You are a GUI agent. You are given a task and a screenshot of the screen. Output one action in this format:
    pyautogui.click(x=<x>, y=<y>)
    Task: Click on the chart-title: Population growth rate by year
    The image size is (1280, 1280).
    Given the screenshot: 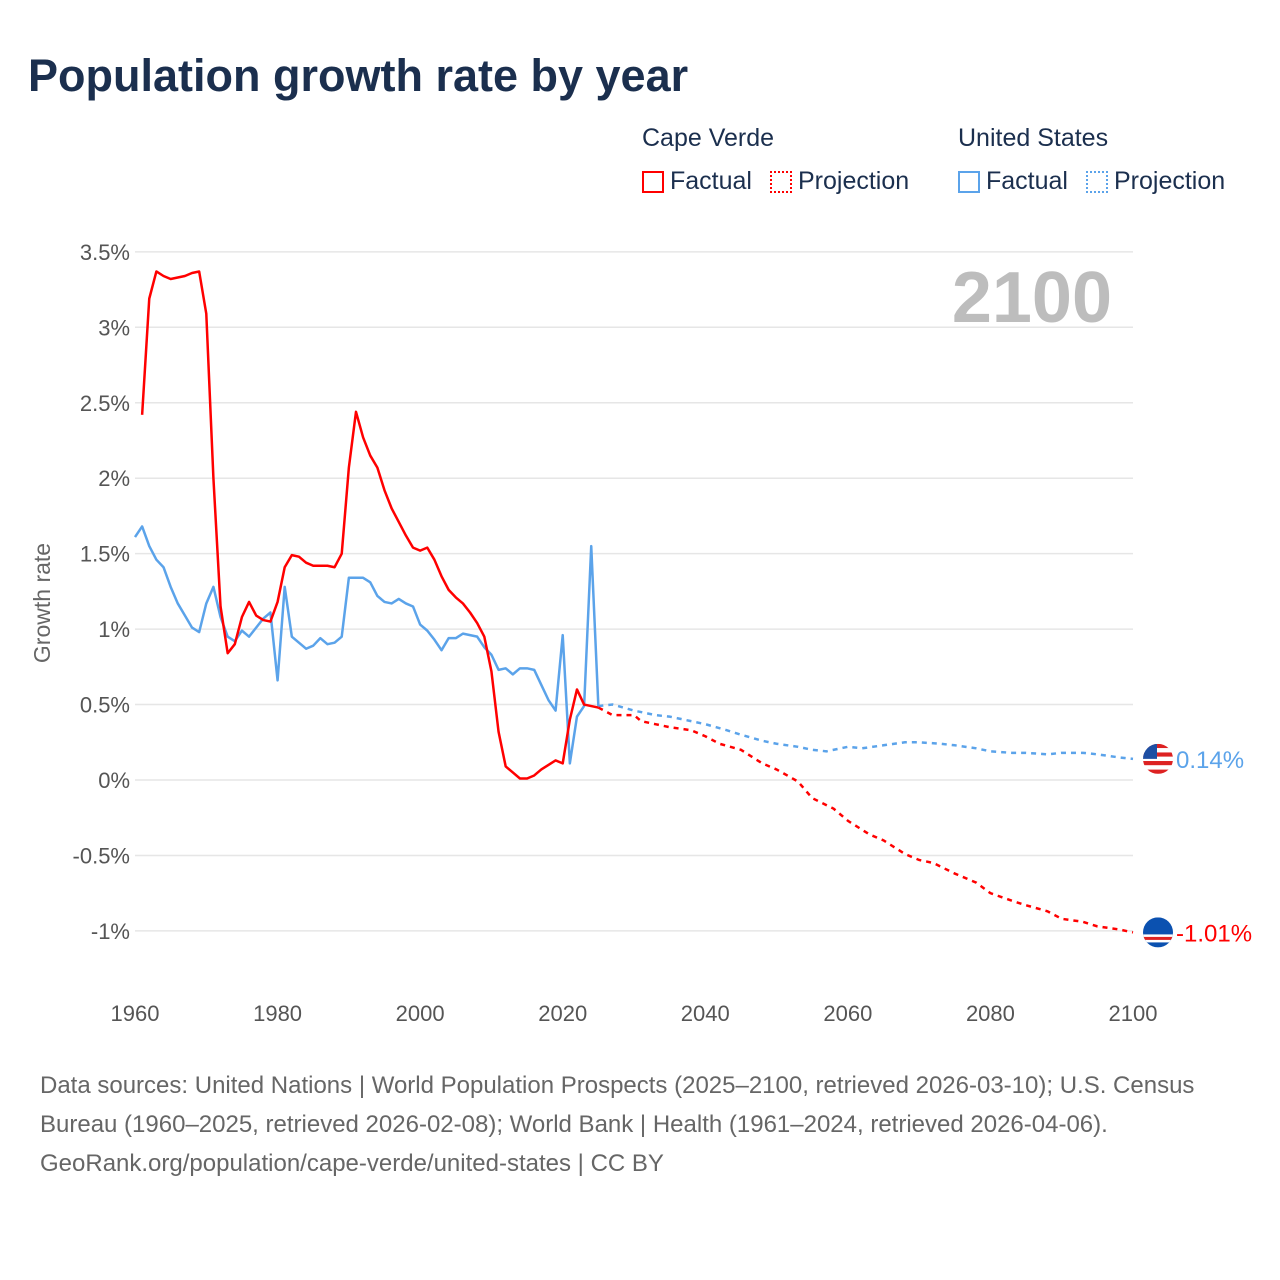 What is the action you would take?
    pyautogui.click(x=358, y=75)
    